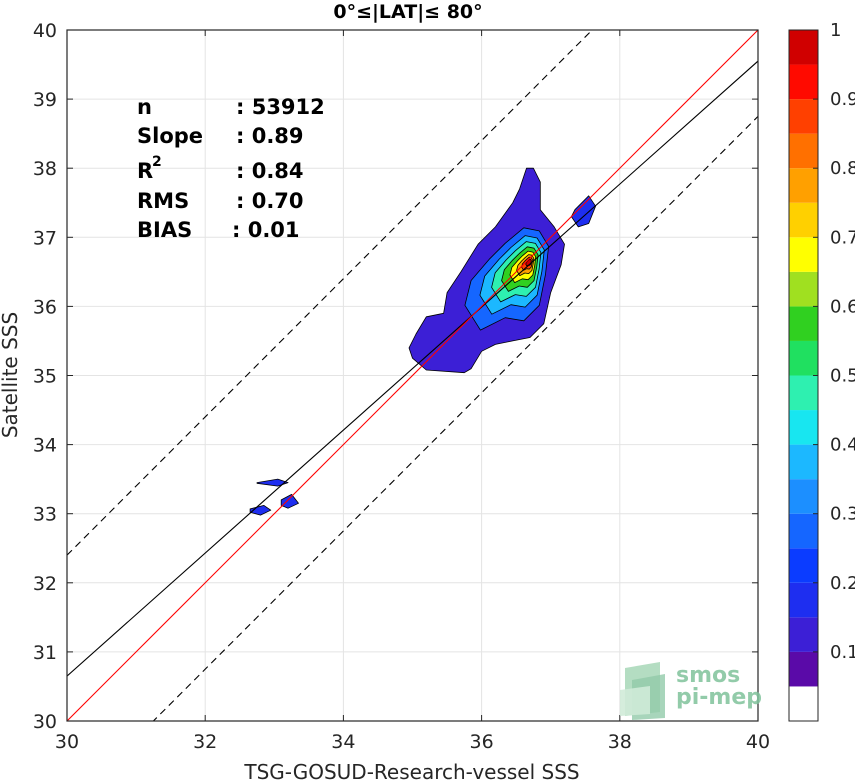 The width and height of the screenshot is (855, 784). I want to click on y-tick-label: 30, so click(45, 722).